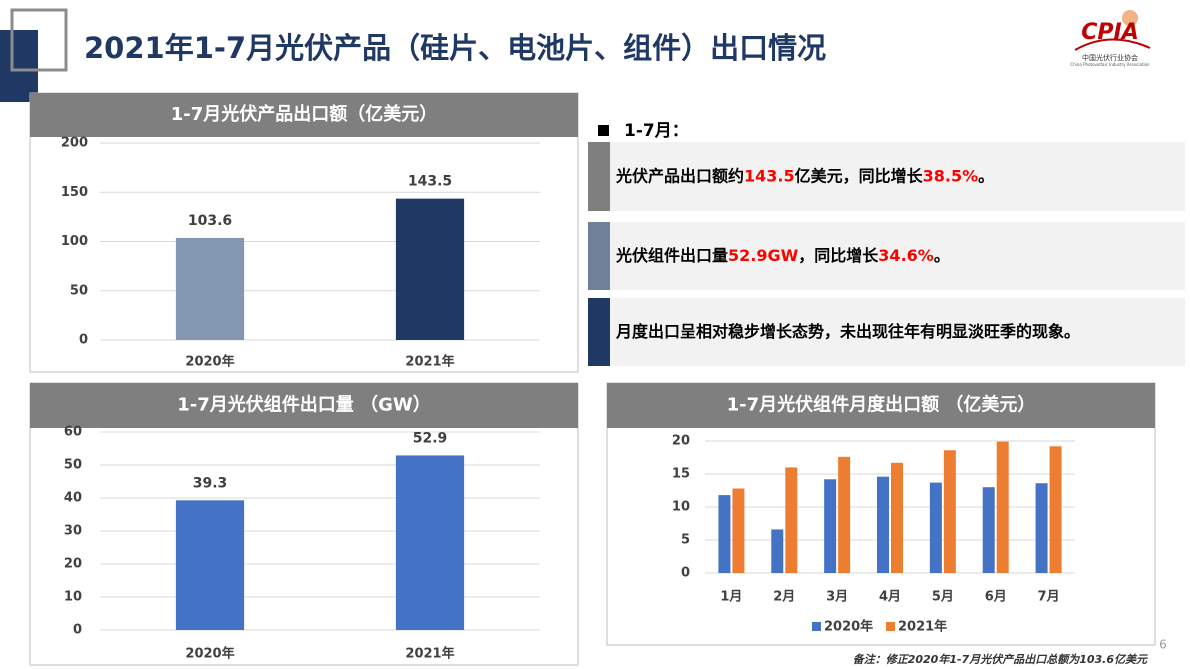 The image size is (1190, 669). What do you see at coordinates (73, 498) in the screenshot?
I see `y-tick-label: 40` at bounding box center [73, 498].